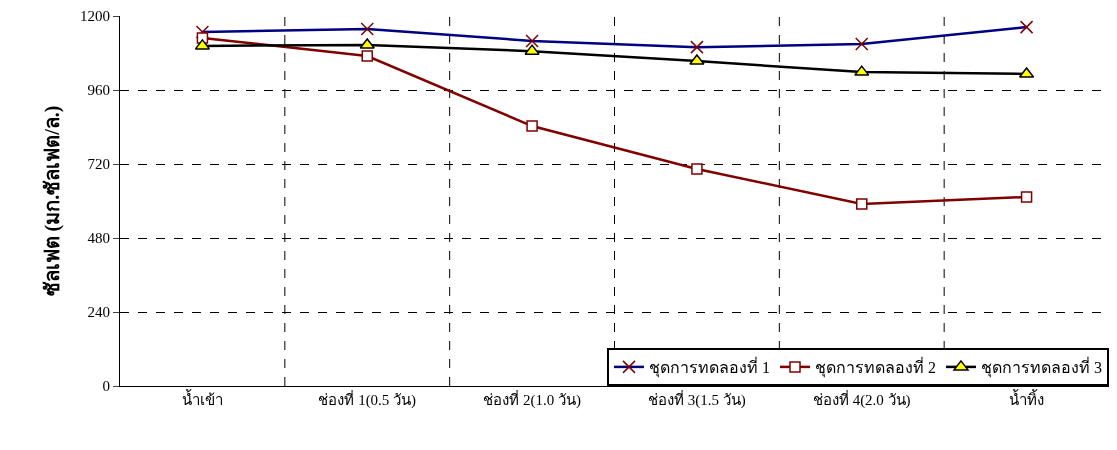 The height and width of the screenshot is (450, 1117). I want to click on x-tick-label: ช่องที่ 3(1.5 วัน), so click(697, 399).